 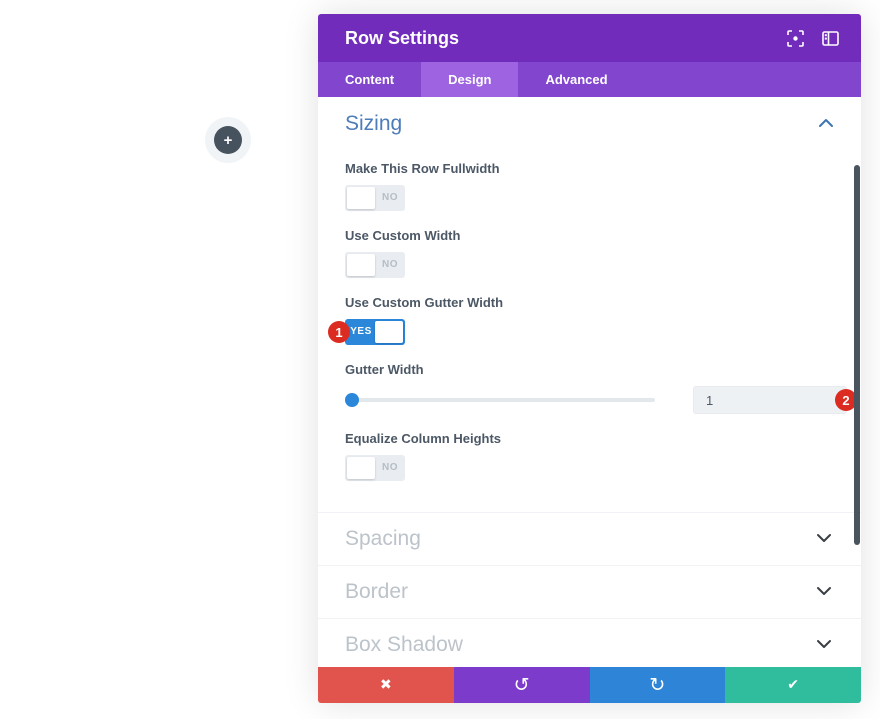 What do you see at coordinates (352, 400) in the screenshot?
I see `slider-knob` at bounding box center [352, 400].